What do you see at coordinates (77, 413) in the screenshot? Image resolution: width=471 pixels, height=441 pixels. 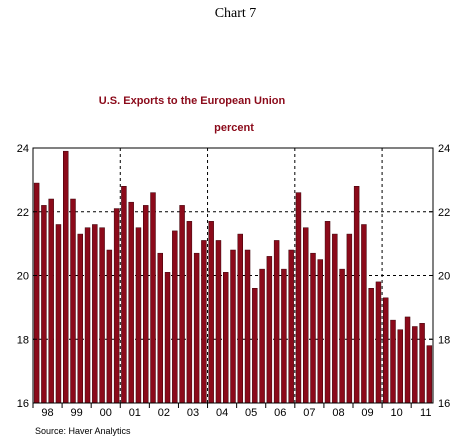 I see `x-tick-label: 99` at bounding box center [77, 413].